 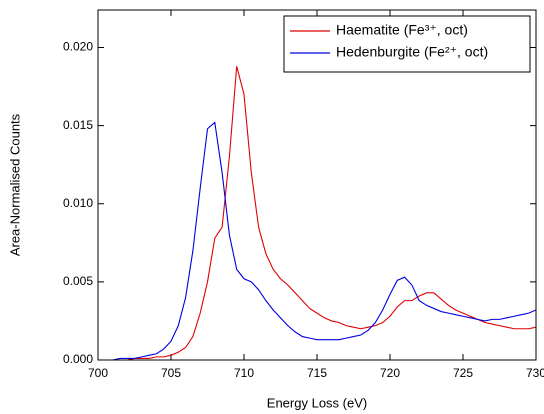 I want to click on y-tick-label: 0.020, so click(x=78, y=47).